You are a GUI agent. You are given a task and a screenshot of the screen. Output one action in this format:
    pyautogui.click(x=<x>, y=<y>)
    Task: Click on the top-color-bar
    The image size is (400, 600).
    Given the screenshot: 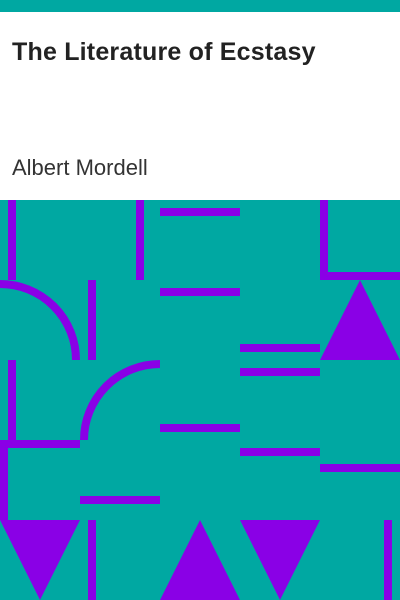 What is the action you would take?
    pyautogui.click(x=200, y=6)
    